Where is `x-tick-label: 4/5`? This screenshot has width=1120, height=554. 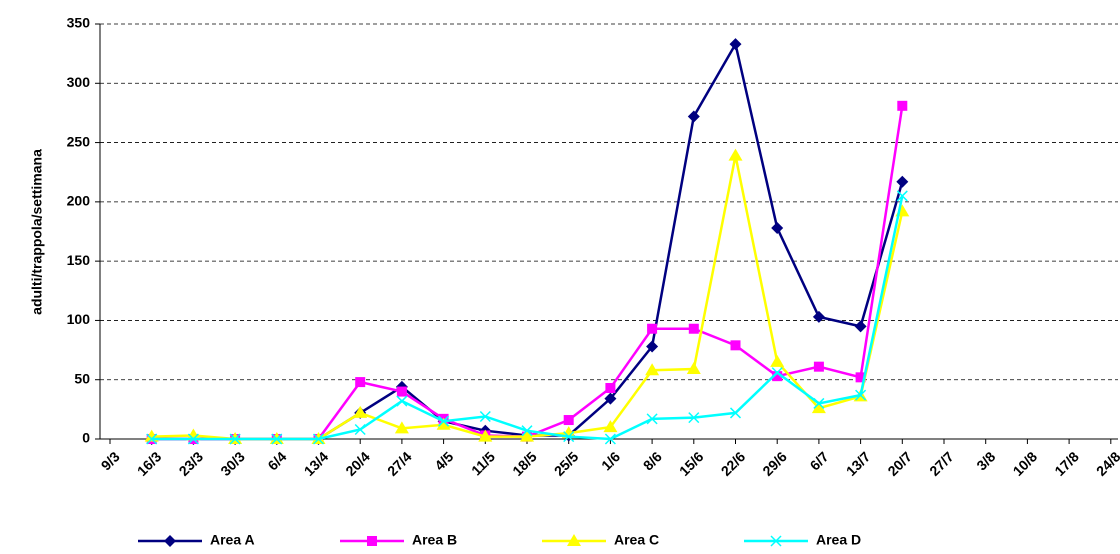
x-tick-label: 4/5 is located at coordinates (443, 460).